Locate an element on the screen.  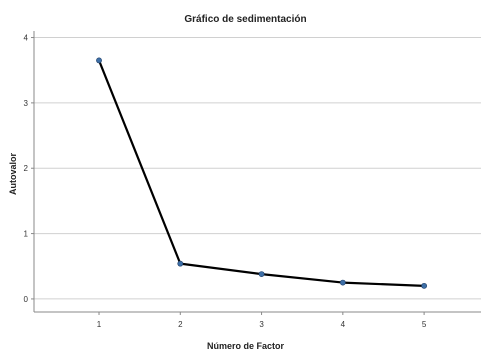
x-tick-label-5: 5 is located at coordinates (424, 324).